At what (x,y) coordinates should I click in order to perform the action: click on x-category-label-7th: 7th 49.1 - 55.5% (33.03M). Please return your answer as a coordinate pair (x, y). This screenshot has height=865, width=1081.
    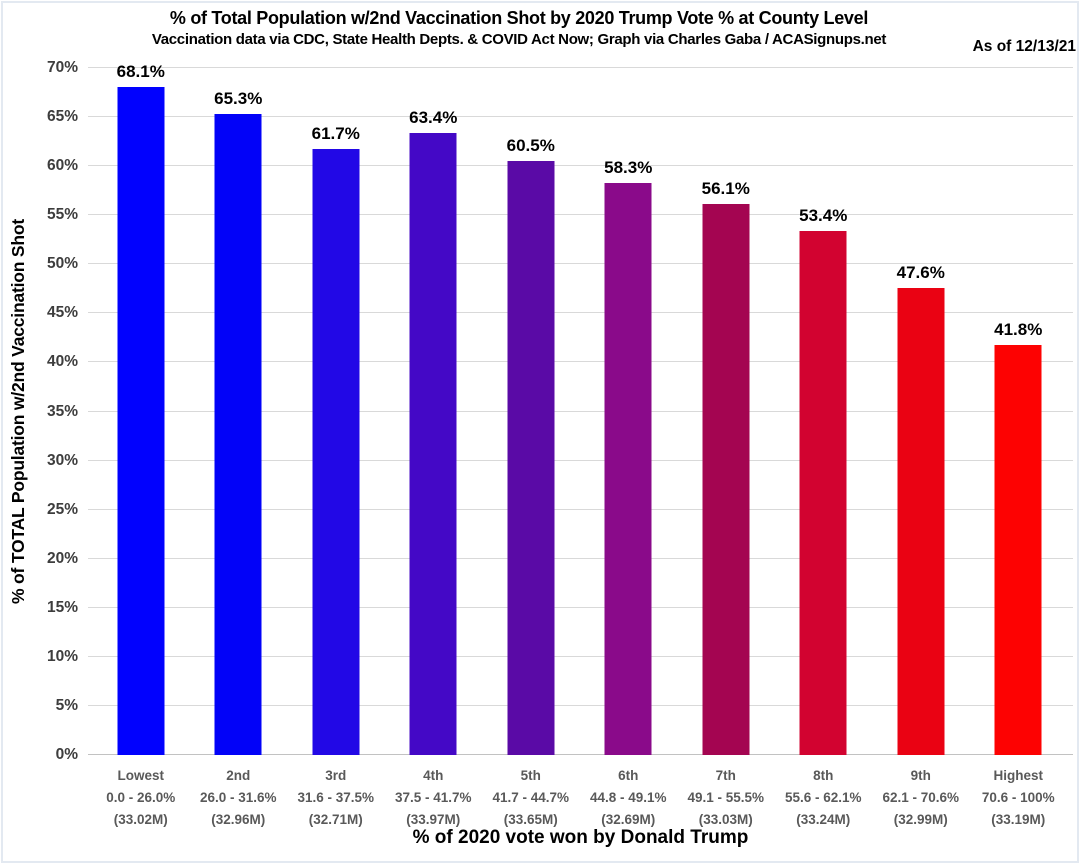
    Looking at the image, I should click on (726, 798).